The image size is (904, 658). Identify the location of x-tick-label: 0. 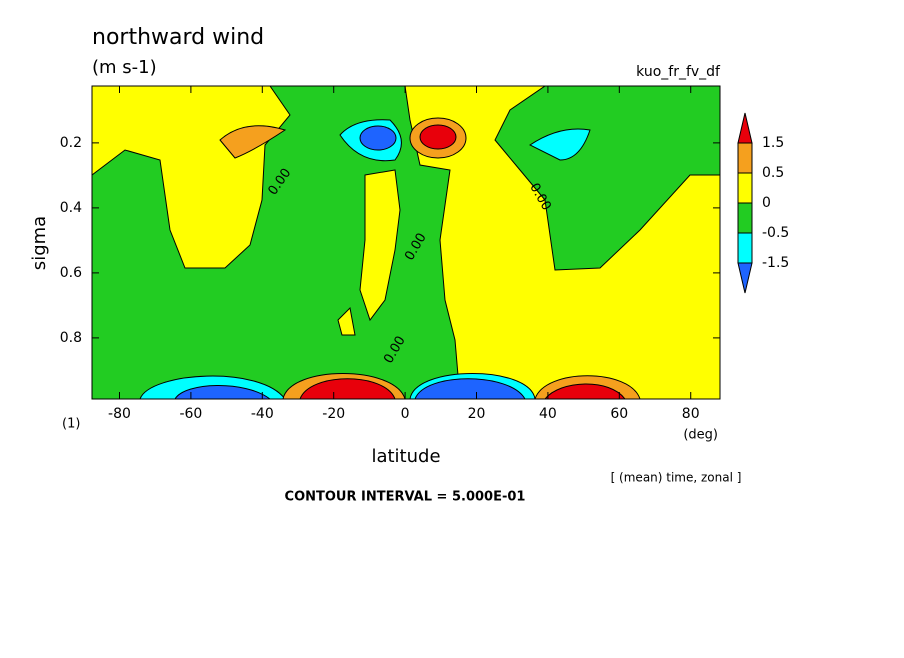
(405, 414).